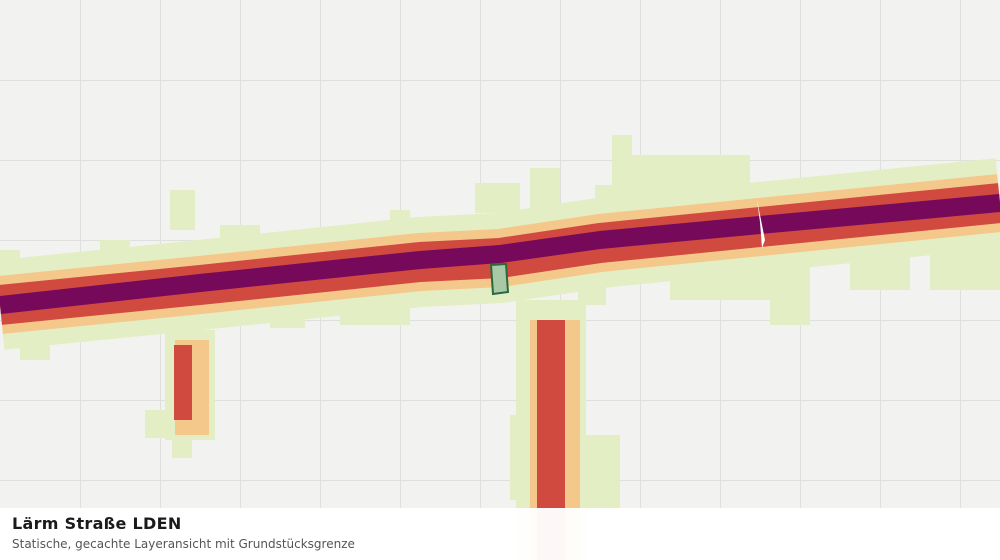  Describe the element at coordinates (761, 224) in the screenshot. I see `map-gap` at that location.